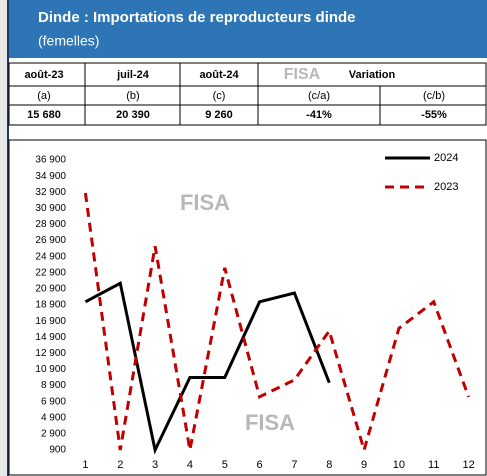  I want to click on y-tick-label: 8 900, so click(53, 385).